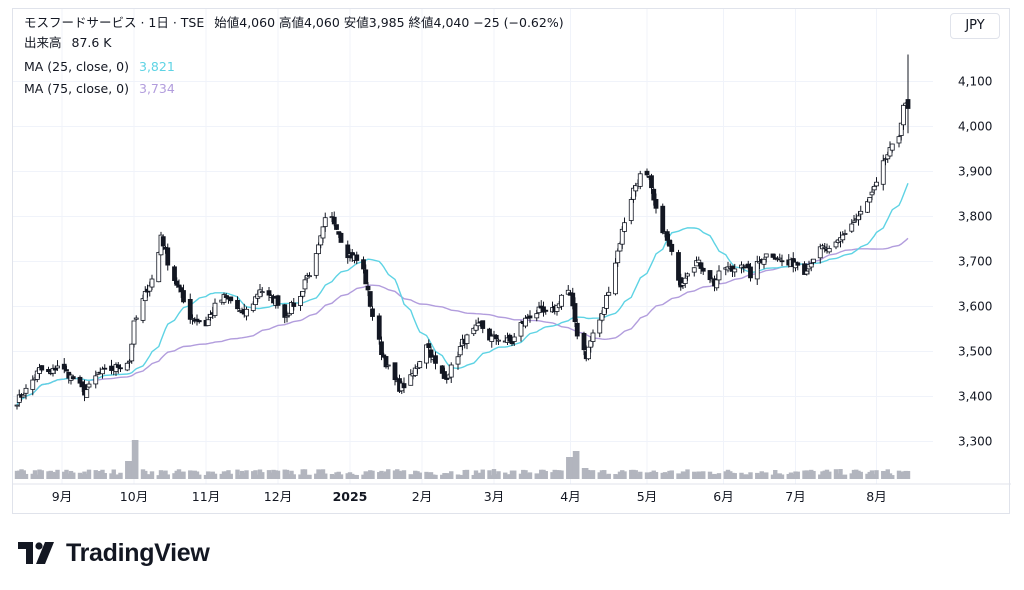  I want to click on x-tick-label: 11月, so click(206, 496).